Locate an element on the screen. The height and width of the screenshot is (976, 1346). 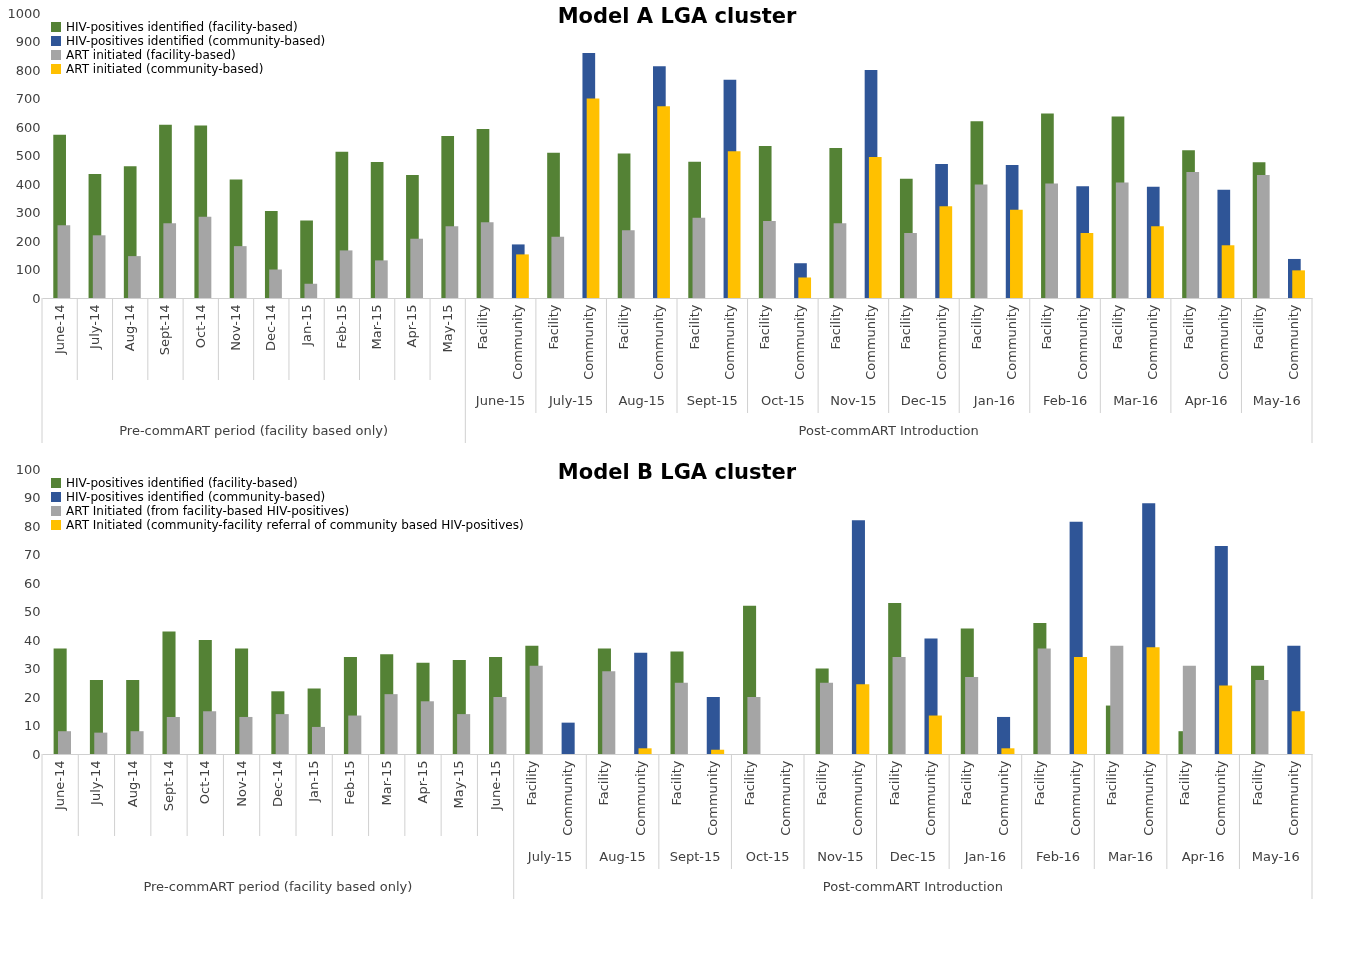
text: Jan-16 is located at coordinates (985, 856).